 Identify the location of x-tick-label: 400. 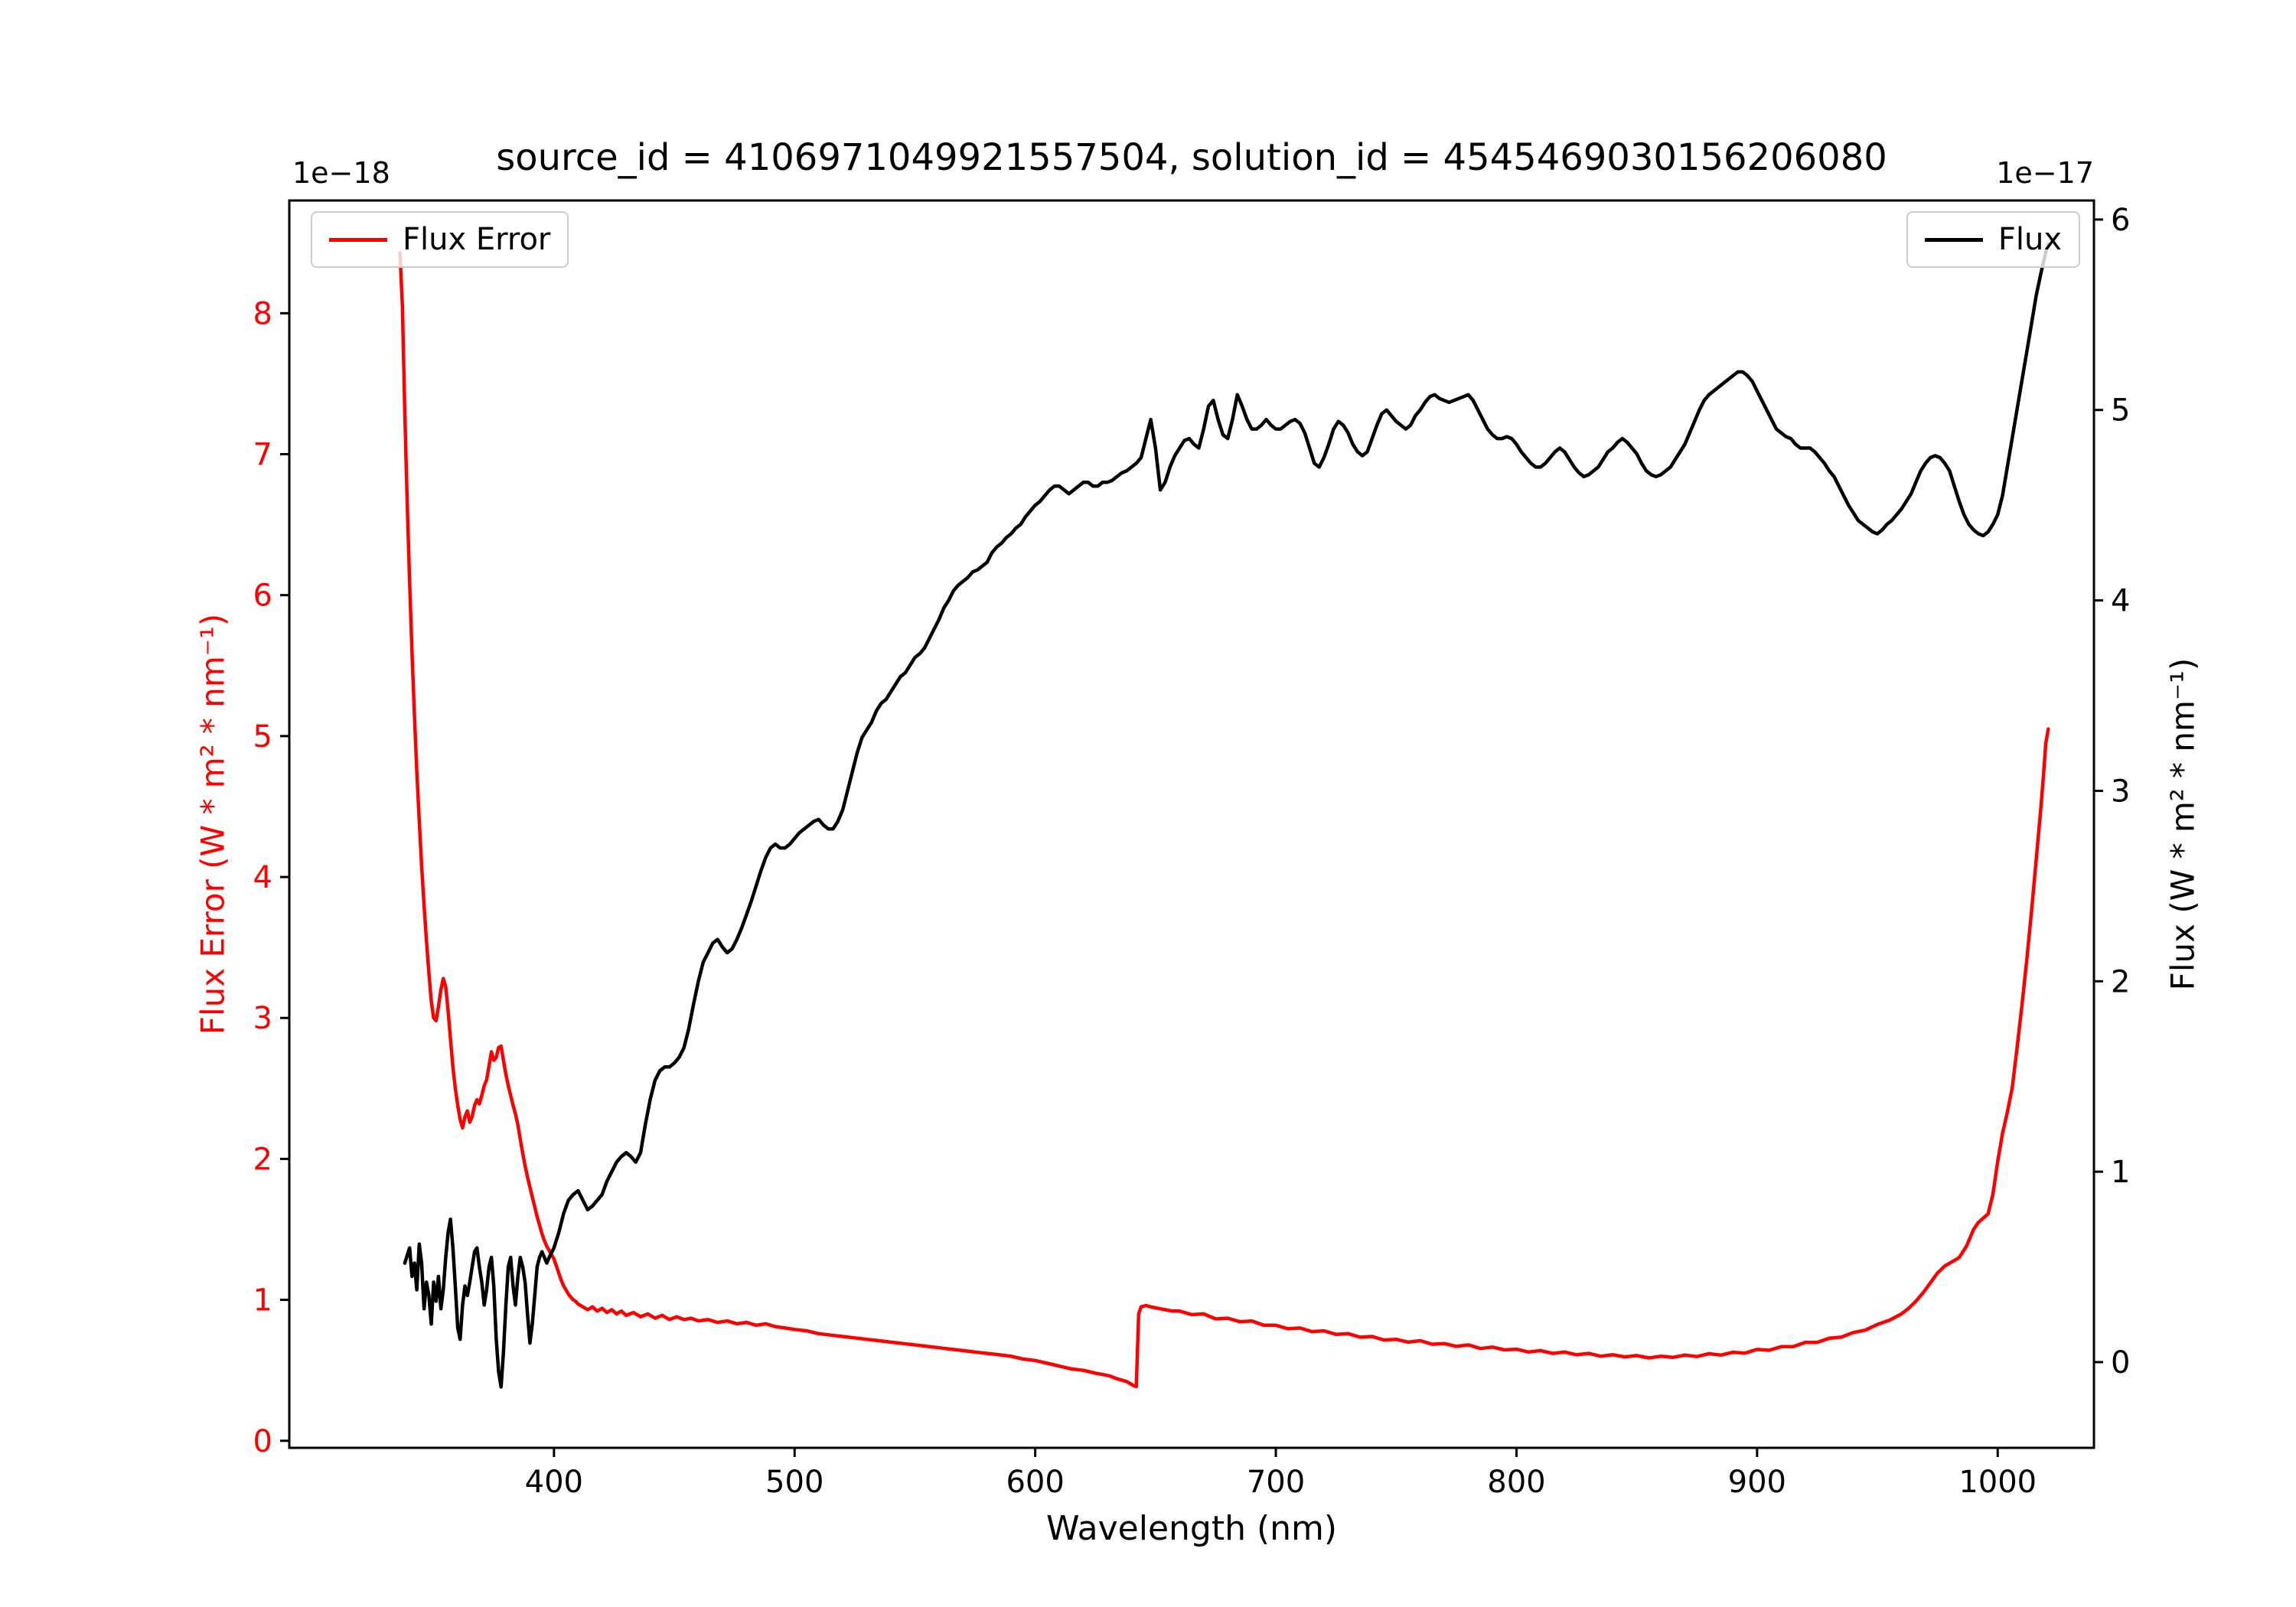
(554, 1482).